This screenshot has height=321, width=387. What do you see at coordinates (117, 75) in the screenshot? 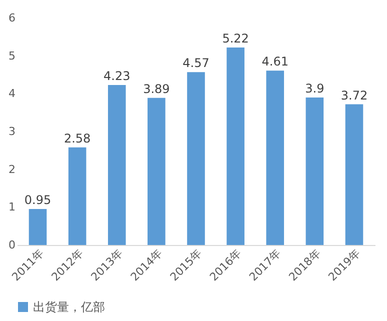
I see `data-label: 4.23` at bounding box center [117, 75].